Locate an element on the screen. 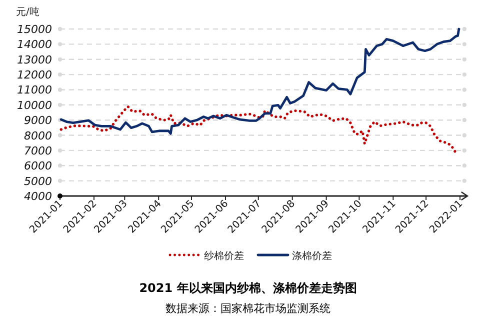 Image resolution: width=496 pixels, height=327 pixels. y-tick-label: 14000 is located at coordinates (34, 45).